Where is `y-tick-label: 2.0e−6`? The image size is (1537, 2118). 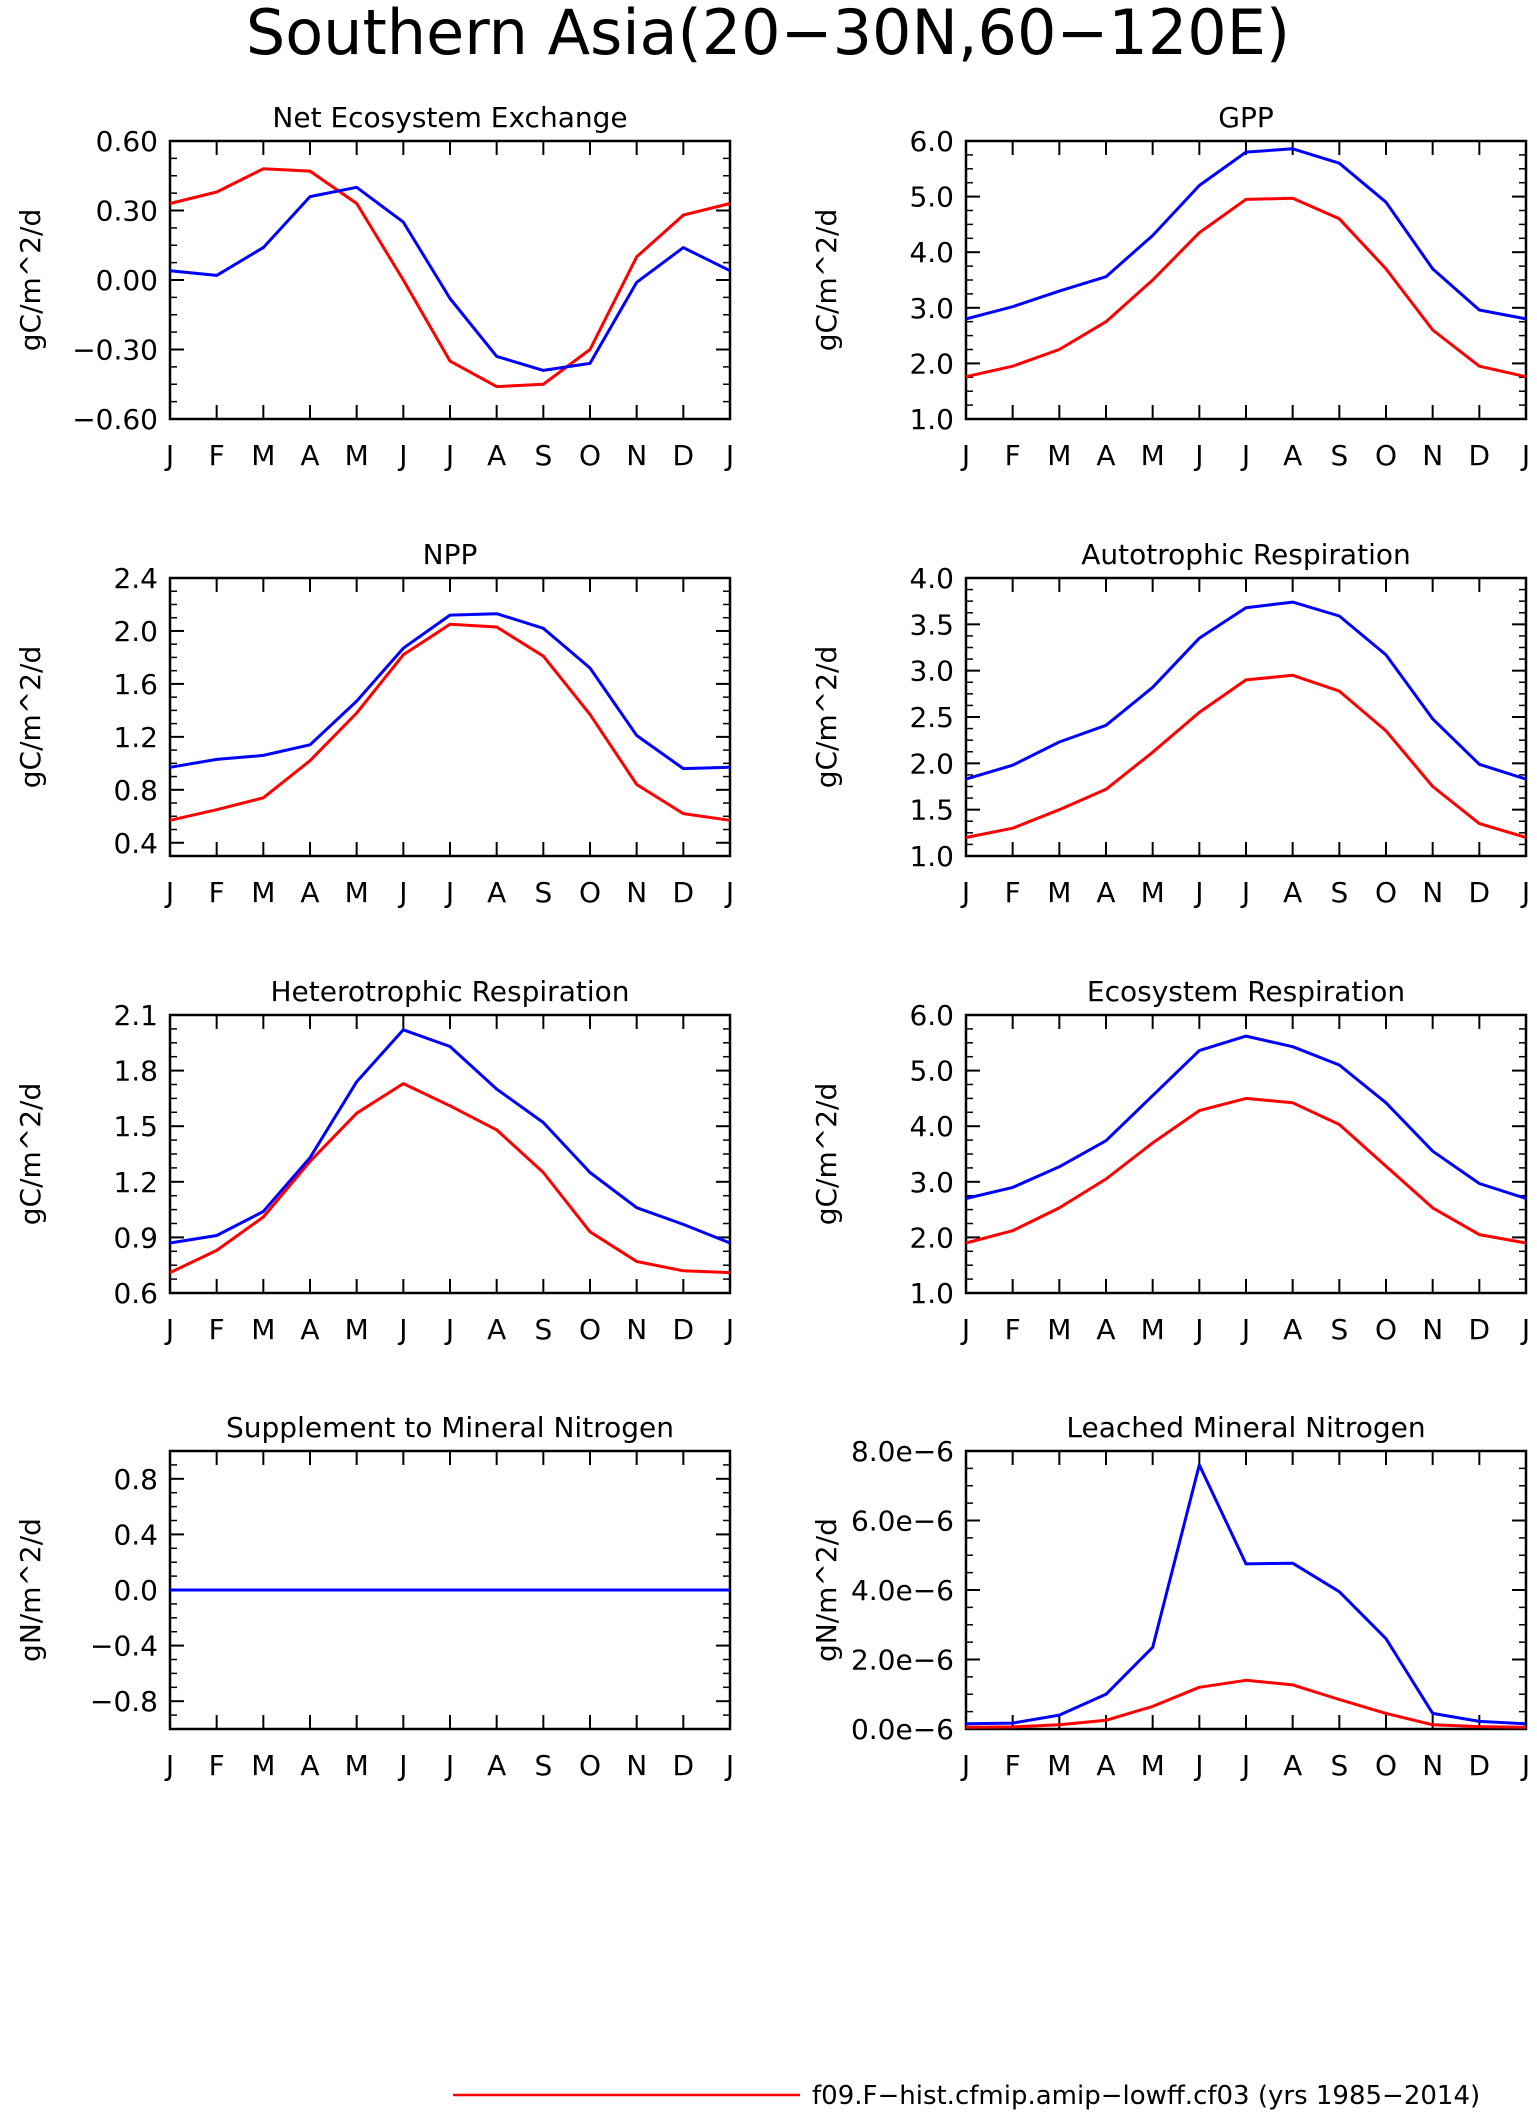 y-tick-label: 2.0e−6 is located at coordinates (902, 1660).